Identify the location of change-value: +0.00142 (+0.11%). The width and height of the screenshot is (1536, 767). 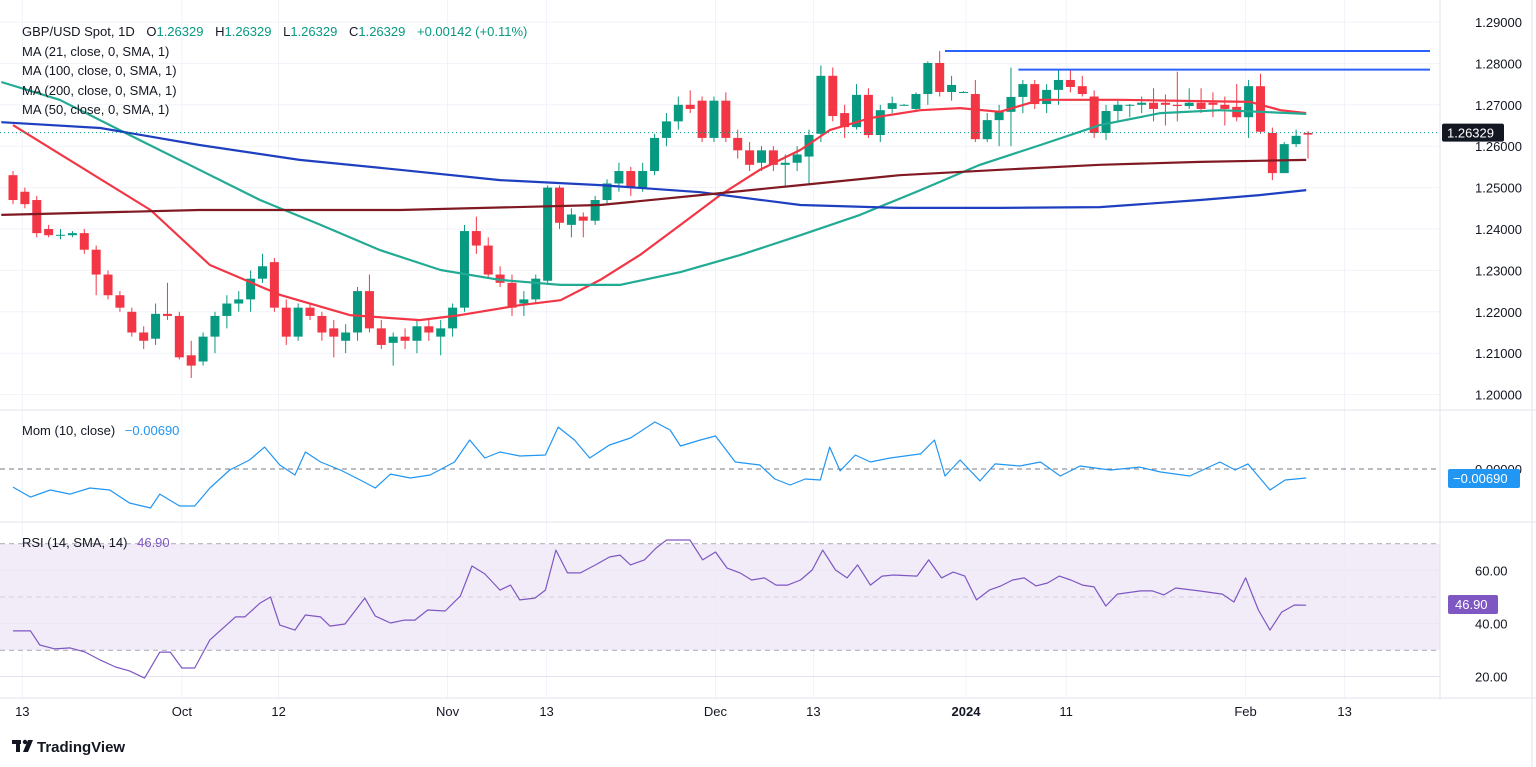
(472, 31).